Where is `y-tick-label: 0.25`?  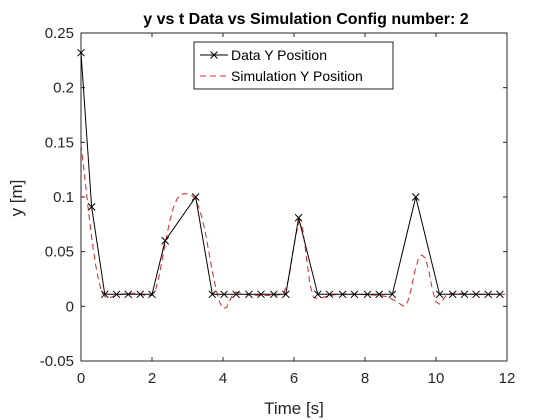 y-tick-label: 0.25 is located at coordinates (59, 33).